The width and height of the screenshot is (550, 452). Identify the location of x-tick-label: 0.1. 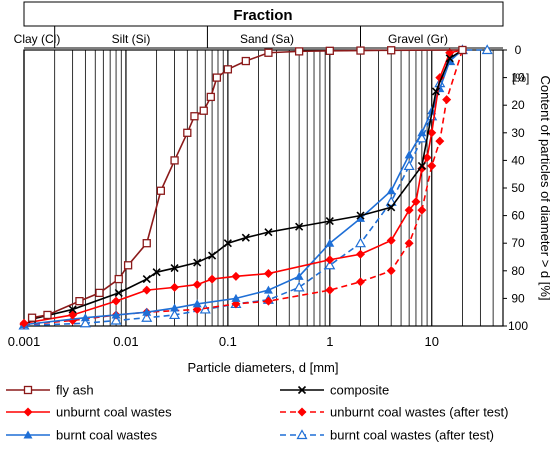
(228, 341).